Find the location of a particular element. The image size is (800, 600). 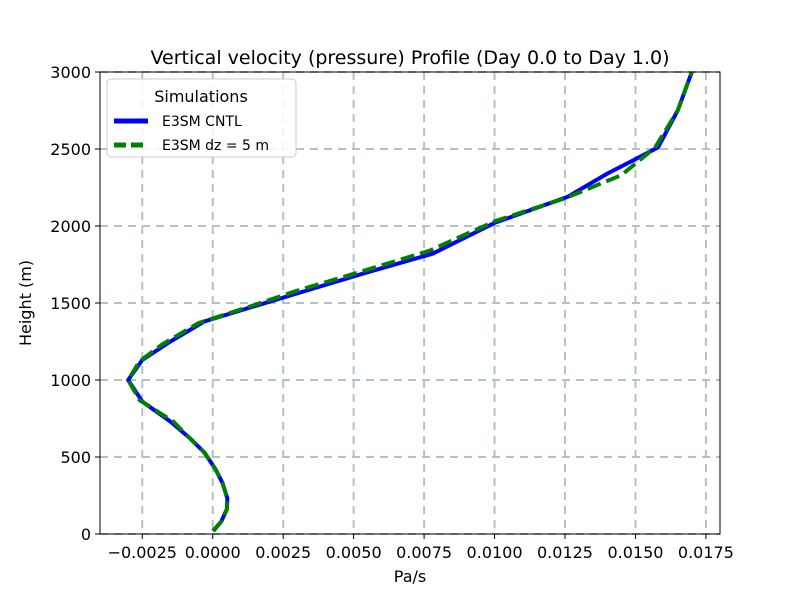

y-tick-label: 500 is located at coordinates (75, 457).